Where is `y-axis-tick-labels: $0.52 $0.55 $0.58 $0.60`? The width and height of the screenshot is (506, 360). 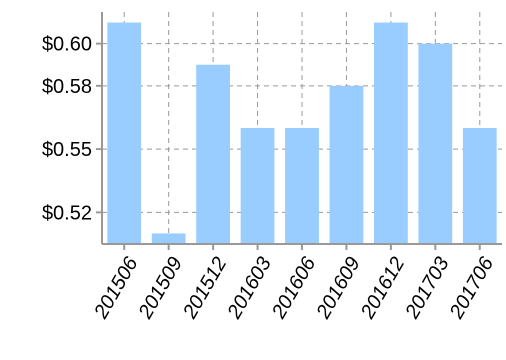 y-axis-tick-labels: $0.52 $0.55 $0.58 $0.60 is located at coordinates (67, 129).